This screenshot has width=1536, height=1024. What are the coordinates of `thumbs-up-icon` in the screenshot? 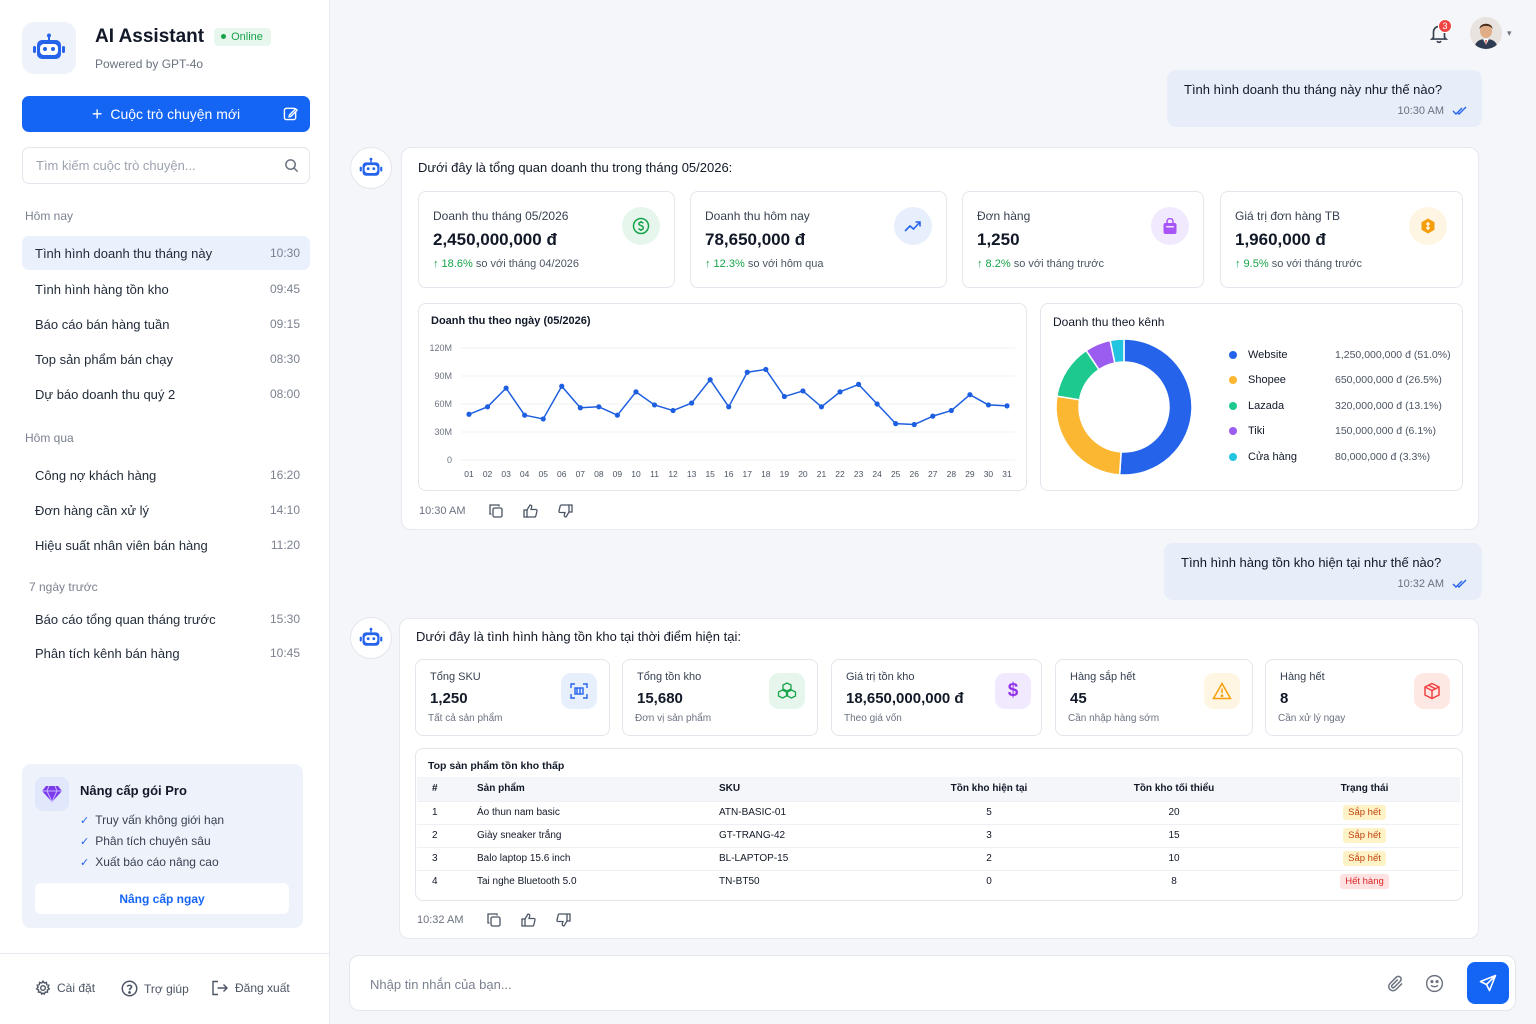 It's located at (529, 920).